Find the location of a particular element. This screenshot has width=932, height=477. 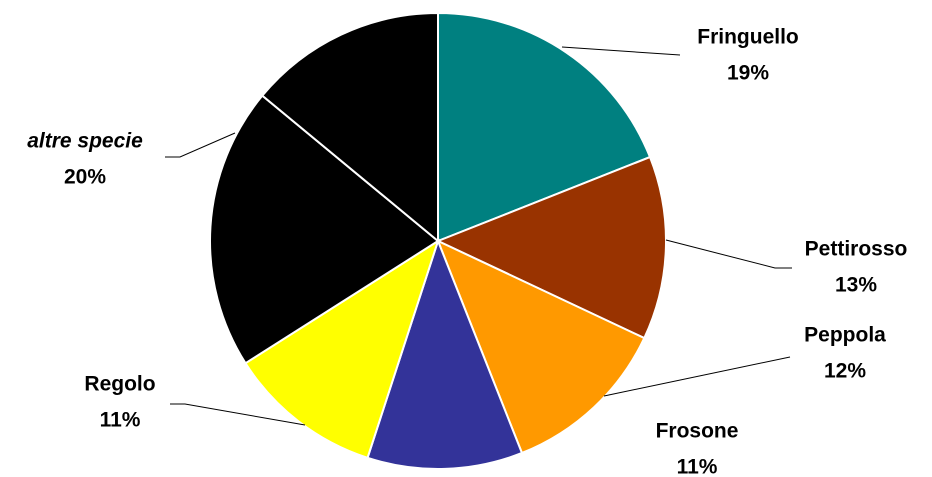

slice-label: Pettirosso is located at coordinates (856, 249).